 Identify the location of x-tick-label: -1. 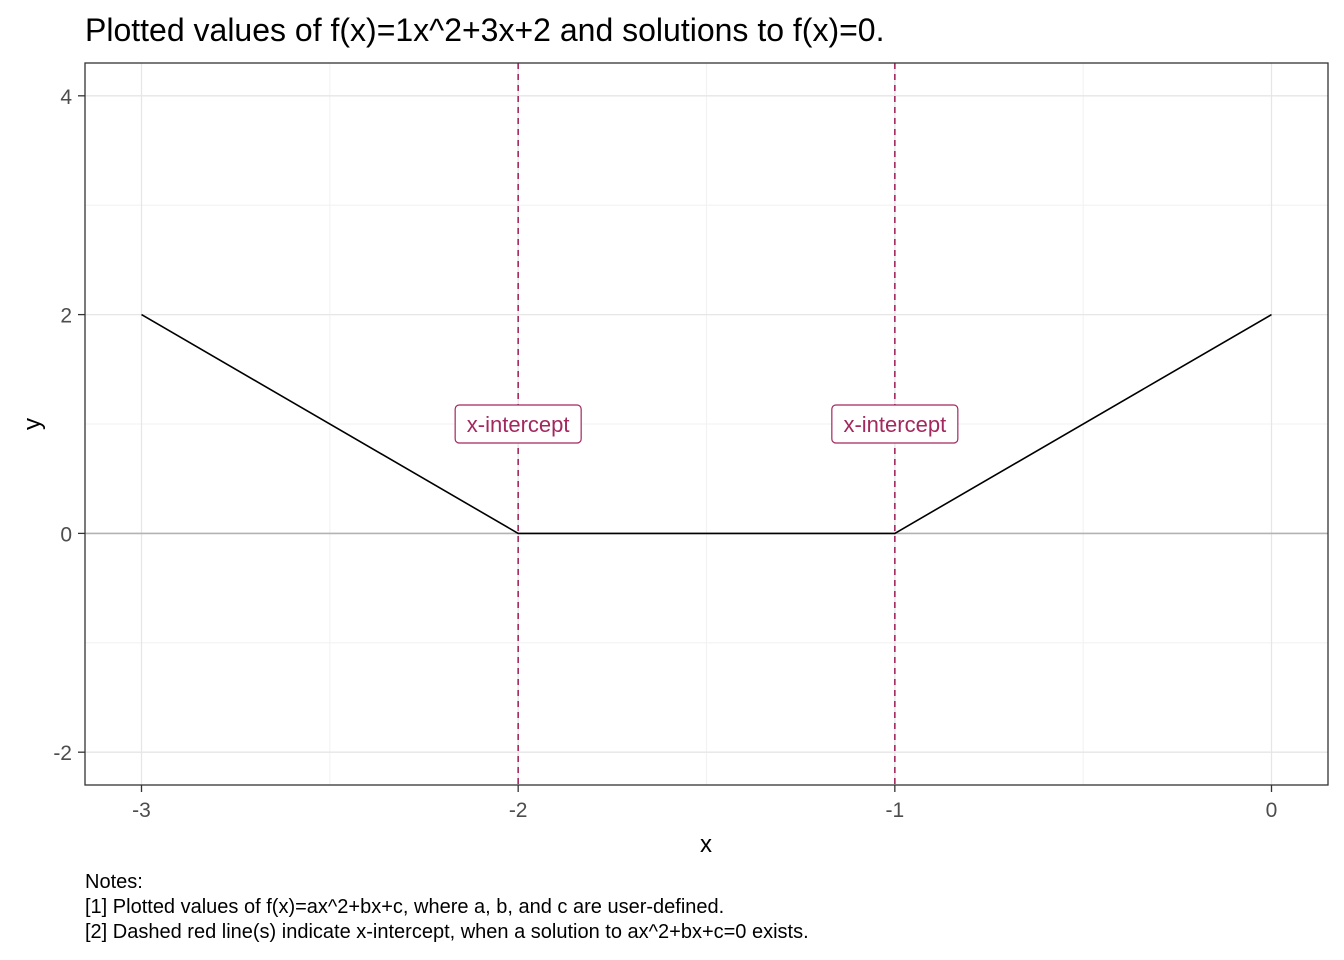
(894, 810).